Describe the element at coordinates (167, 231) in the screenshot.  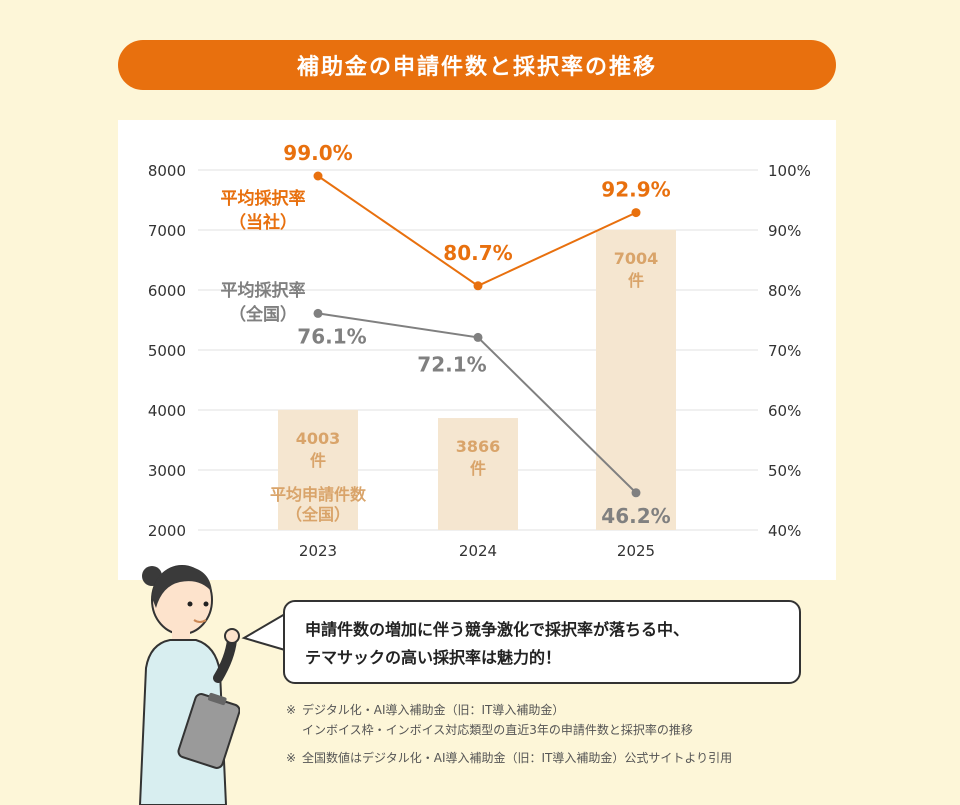
I see `left-axis-tick-label: 7000` at that location.